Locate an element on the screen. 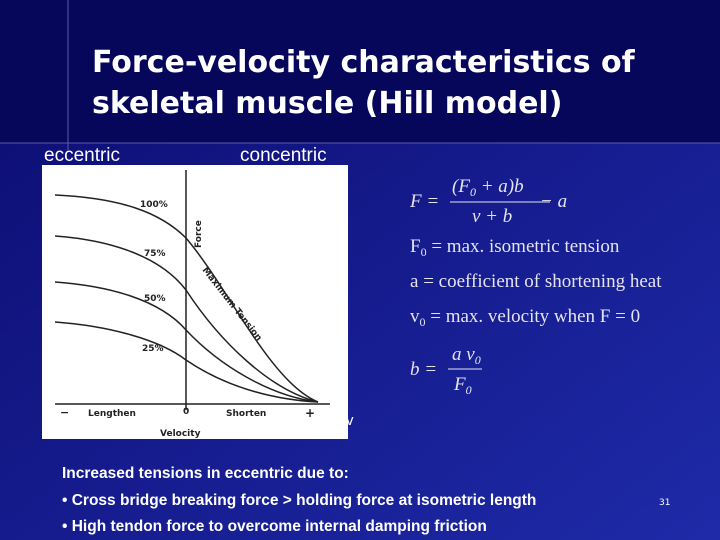  b-lhs: b = is located at coordinates (423, 369).